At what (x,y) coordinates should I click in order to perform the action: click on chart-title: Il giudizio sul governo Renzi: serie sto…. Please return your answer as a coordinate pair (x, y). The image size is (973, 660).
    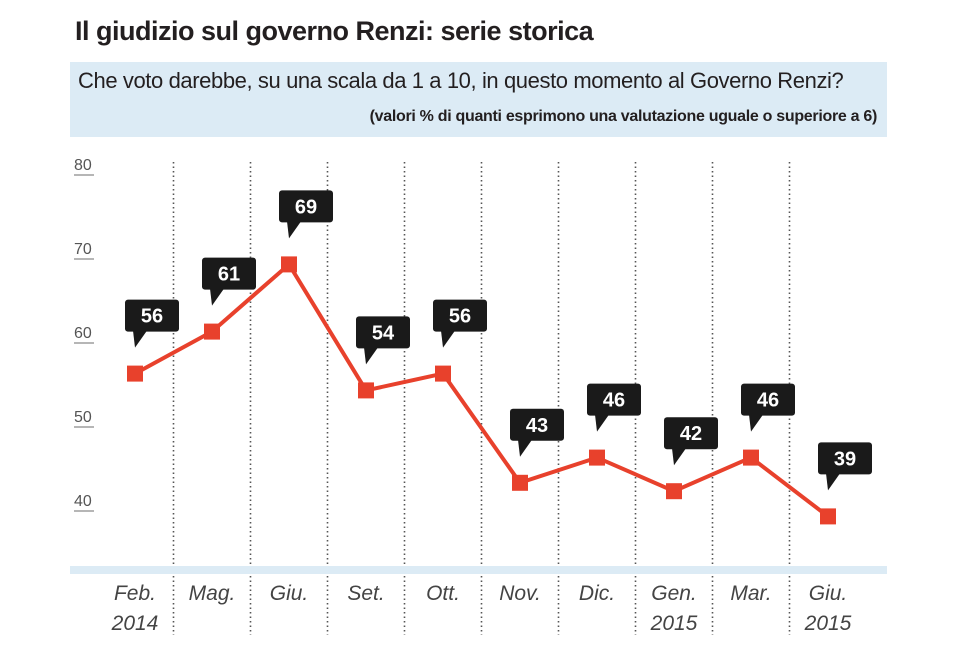
    Looking at the image, I should click on (334, 31).